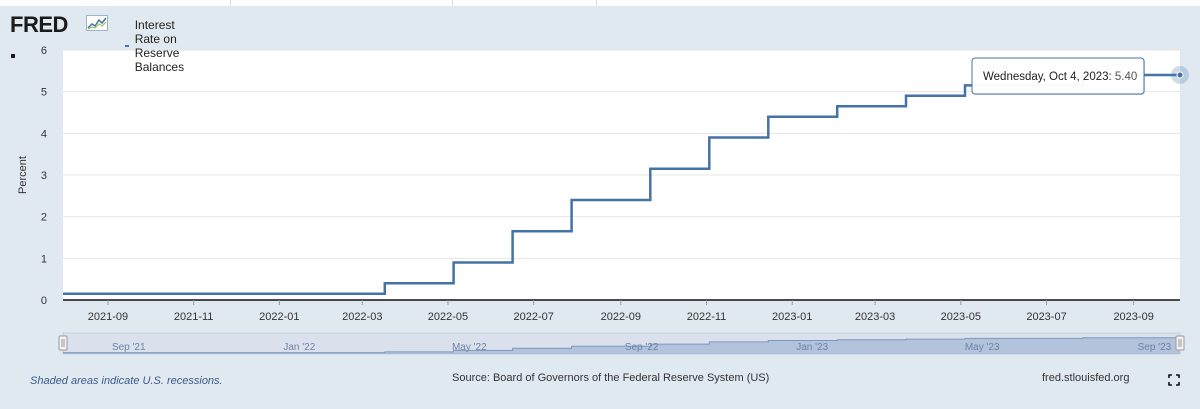 The height and width of the screenshot is (409, 1200). I want to click on x-tick-label: 2021-11, so click(194, 317).